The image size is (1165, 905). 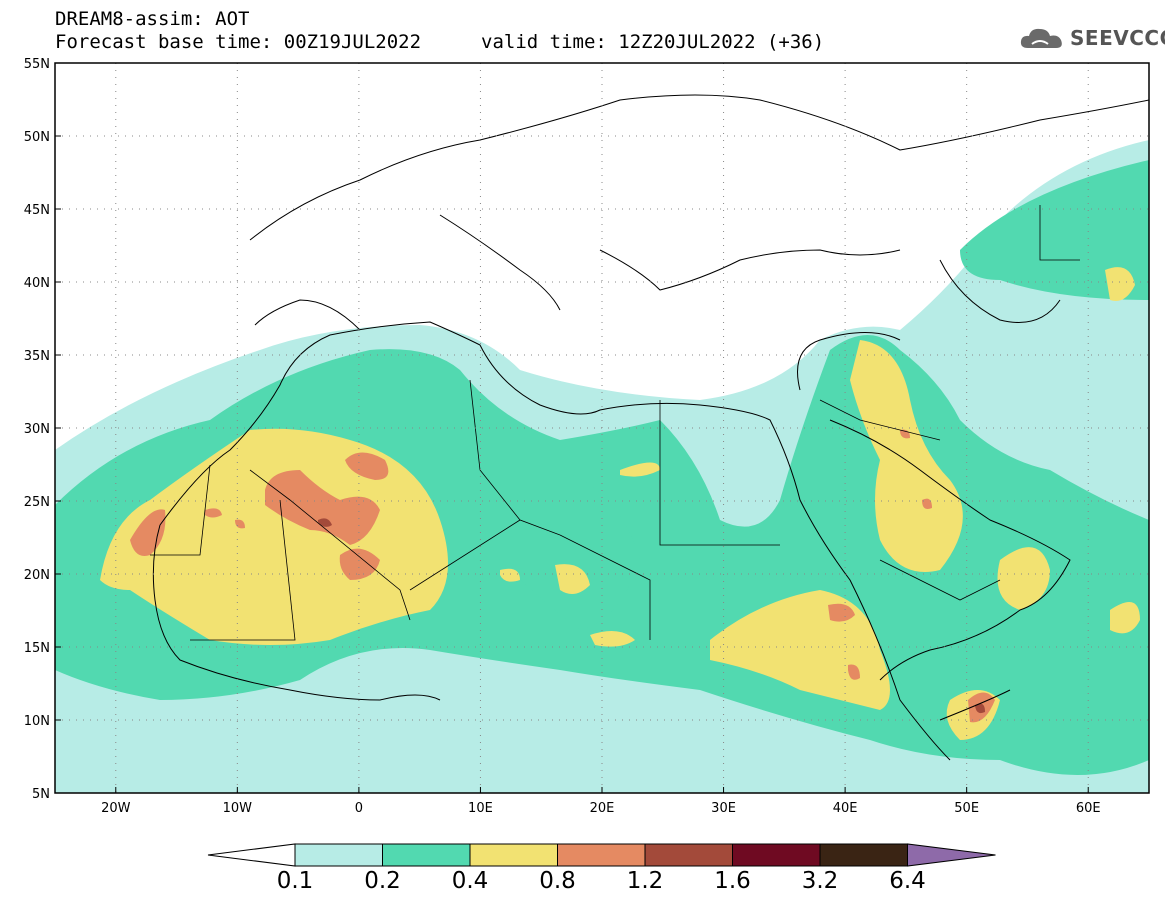 I want to click on map-title: DREAM8-assim: AOT, so click(x=152, y=19).